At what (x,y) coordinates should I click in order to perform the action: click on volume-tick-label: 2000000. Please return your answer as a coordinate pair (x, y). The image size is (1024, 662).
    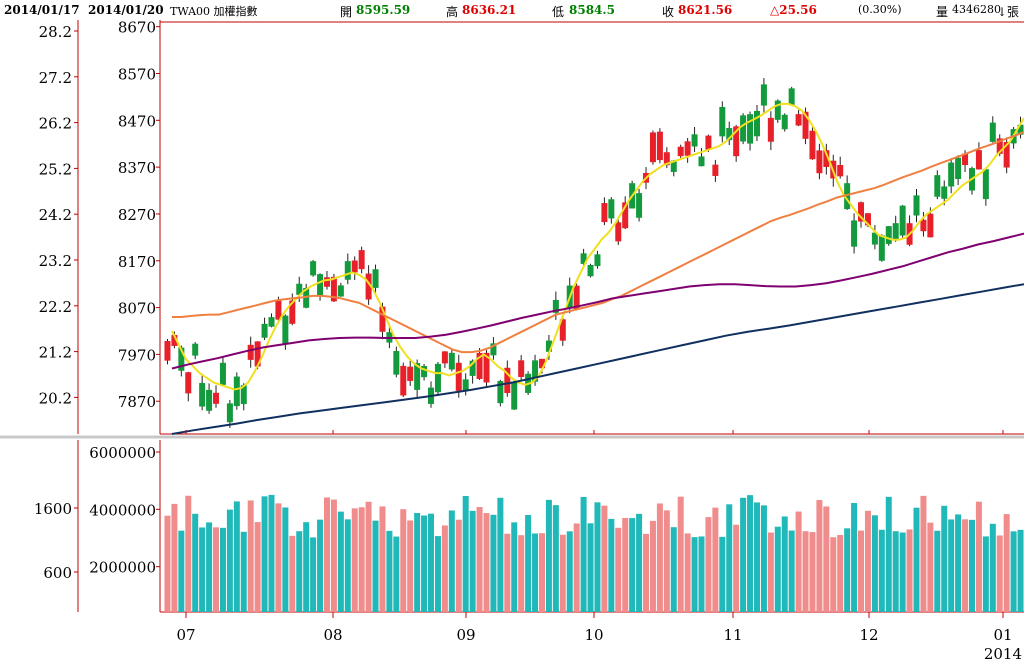
    Looking at the image, I should click on (122, 568).